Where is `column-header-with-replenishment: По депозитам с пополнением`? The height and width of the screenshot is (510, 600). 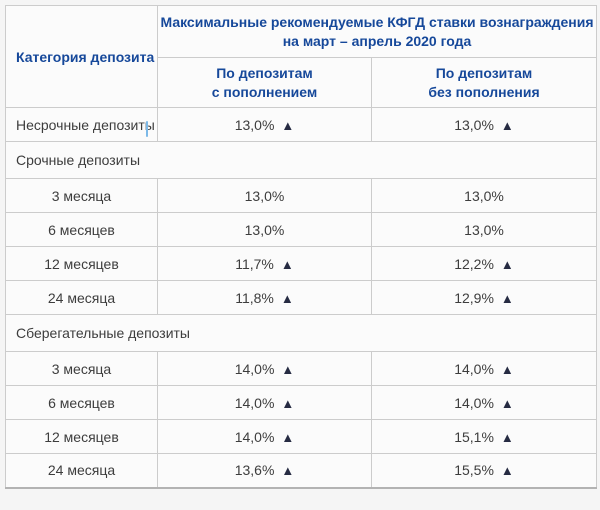
column-header-with-replenishment: По депозитам с пополнением is located at coordinates (264, 82).